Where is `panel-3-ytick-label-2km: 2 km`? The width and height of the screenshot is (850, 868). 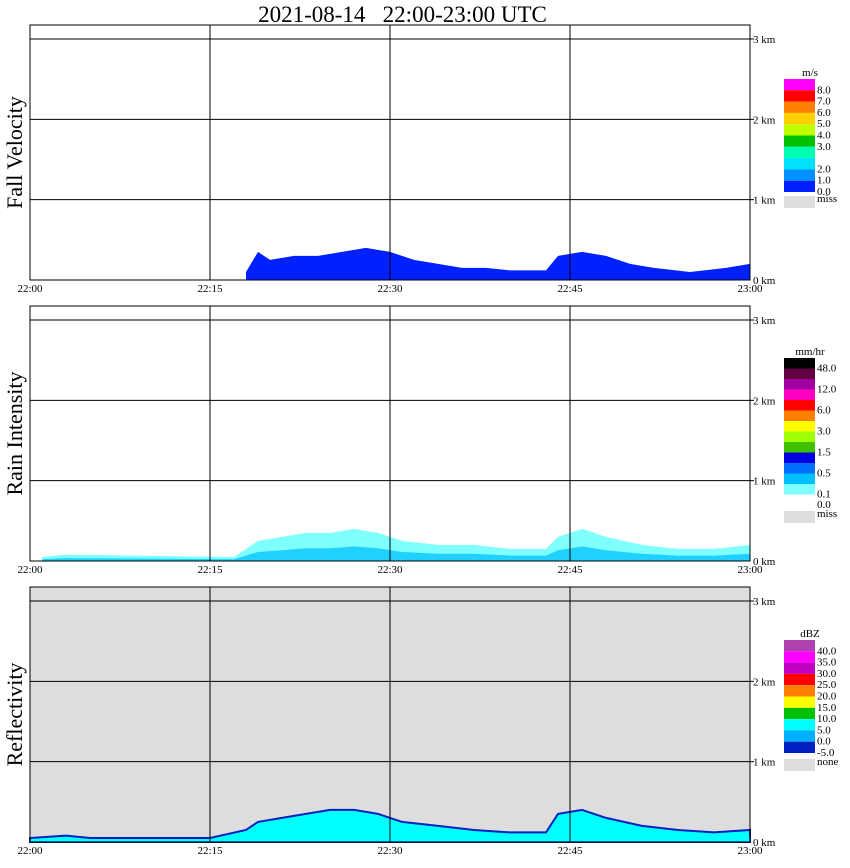 panel-3-ytick-label-2km: 2 km is located at coordinates (764, 682).